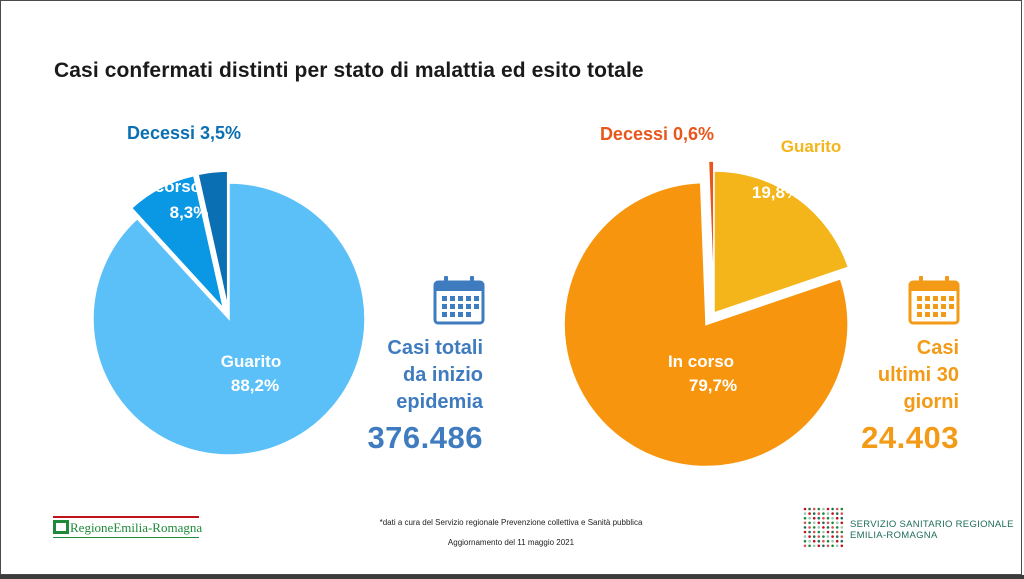 This screenshot has width=1024, height=579. I want to click on callout-line: giorni, so click(931, 402).